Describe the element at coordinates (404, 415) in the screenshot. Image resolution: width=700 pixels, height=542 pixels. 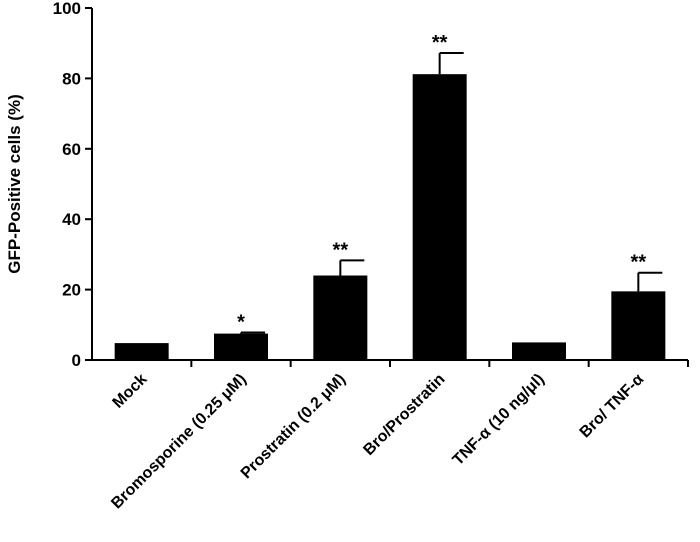
I see `category-label: Bro/Prostratin` at that location.